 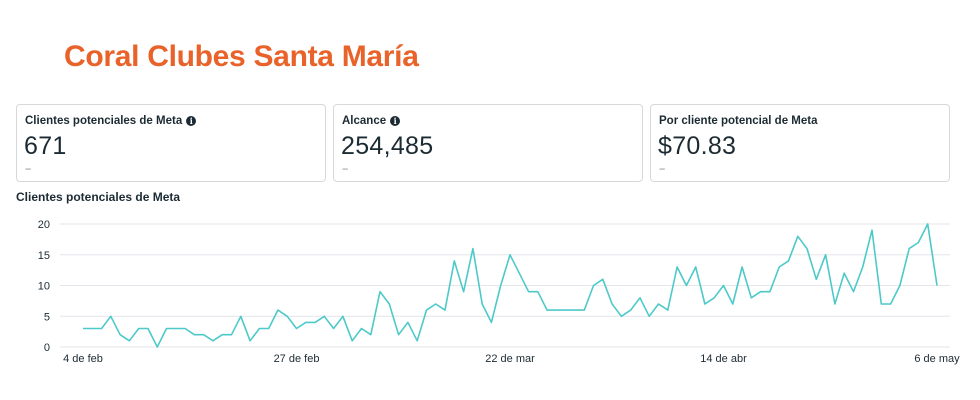 I want to click on metric-card-leads: Clientes potenciales de Meta i 671 --, so click(x=171, y=143).